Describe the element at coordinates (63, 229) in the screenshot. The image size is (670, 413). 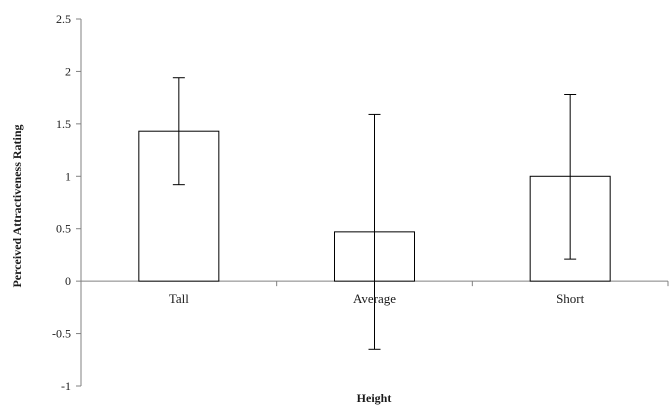
I see `y-tick-label: 0.5` at that location.